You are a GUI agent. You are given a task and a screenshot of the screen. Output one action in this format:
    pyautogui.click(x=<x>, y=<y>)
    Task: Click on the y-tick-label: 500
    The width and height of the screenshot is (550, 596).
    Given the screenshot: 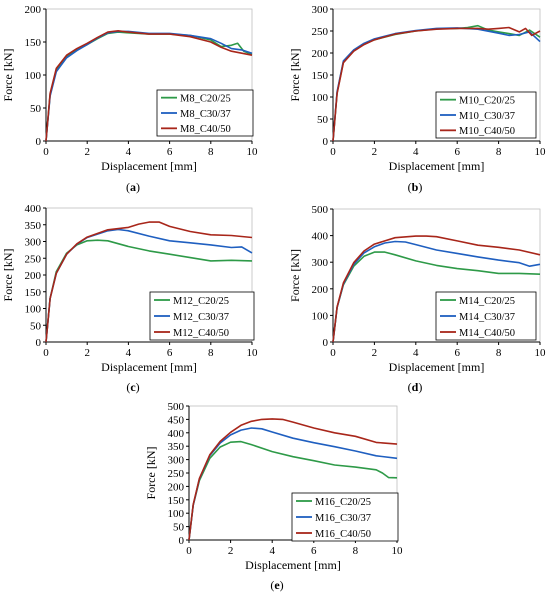 What is the action you would take?
    pyautogui.click(x=176, y=407)
    